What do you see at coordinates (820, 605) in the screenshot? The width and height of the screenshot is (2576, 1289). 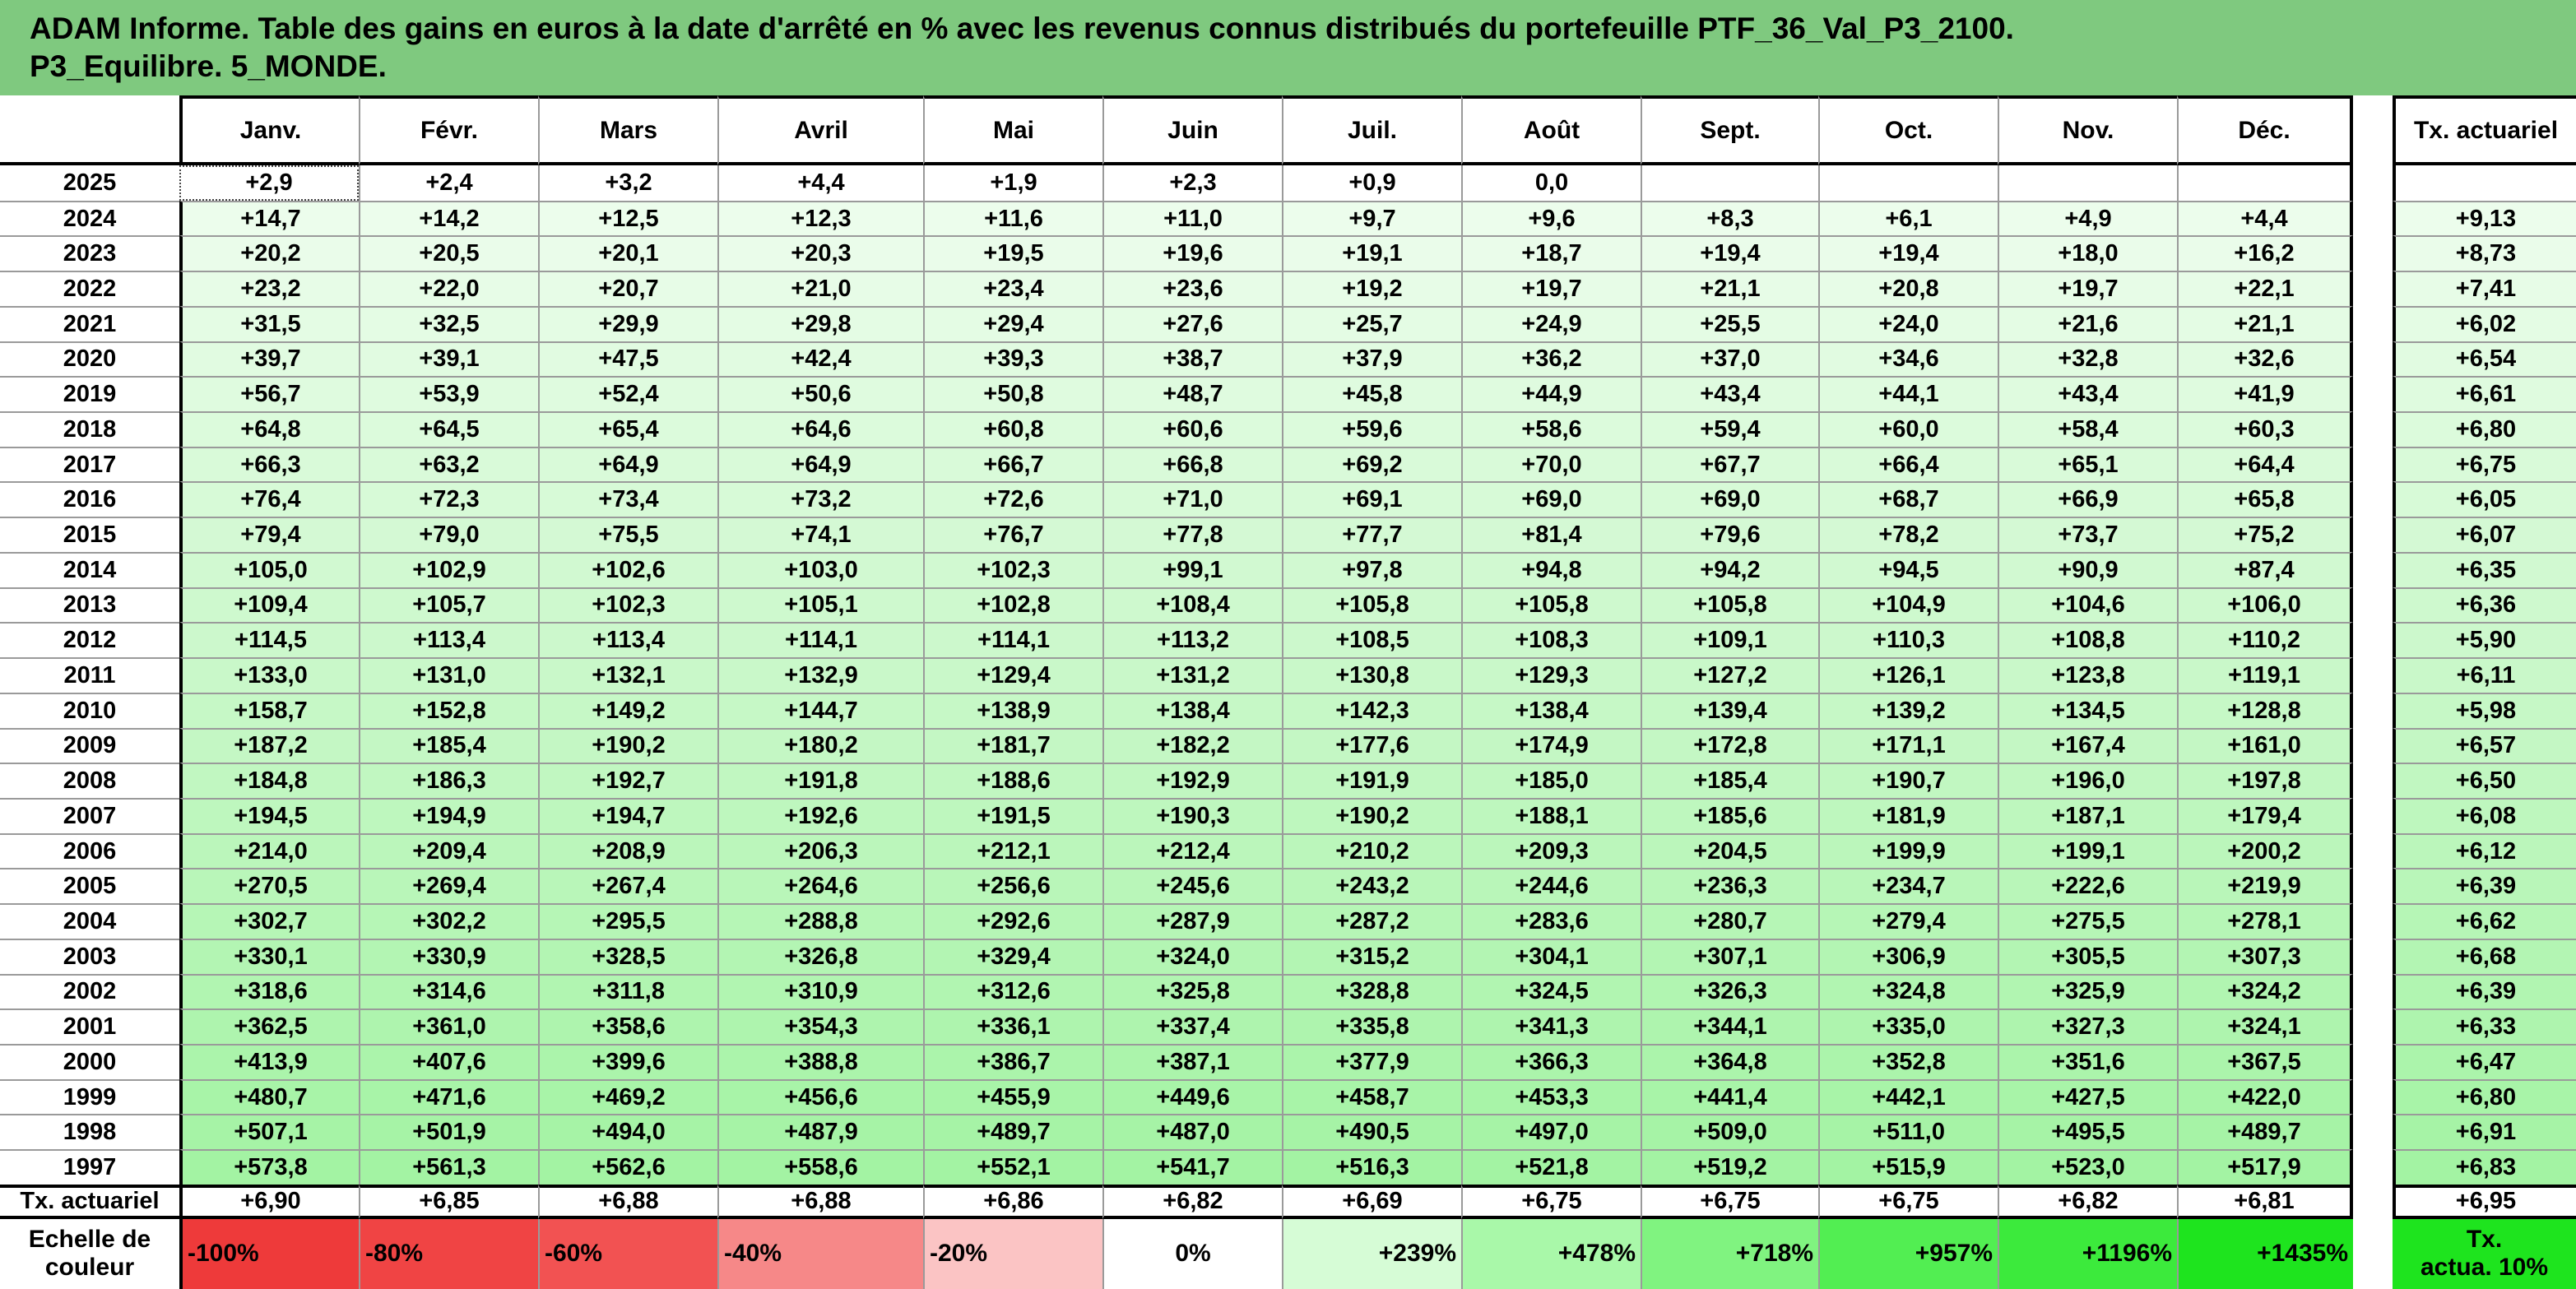 I see `gain-cell: +105,1` at bounding box center [820, 605].